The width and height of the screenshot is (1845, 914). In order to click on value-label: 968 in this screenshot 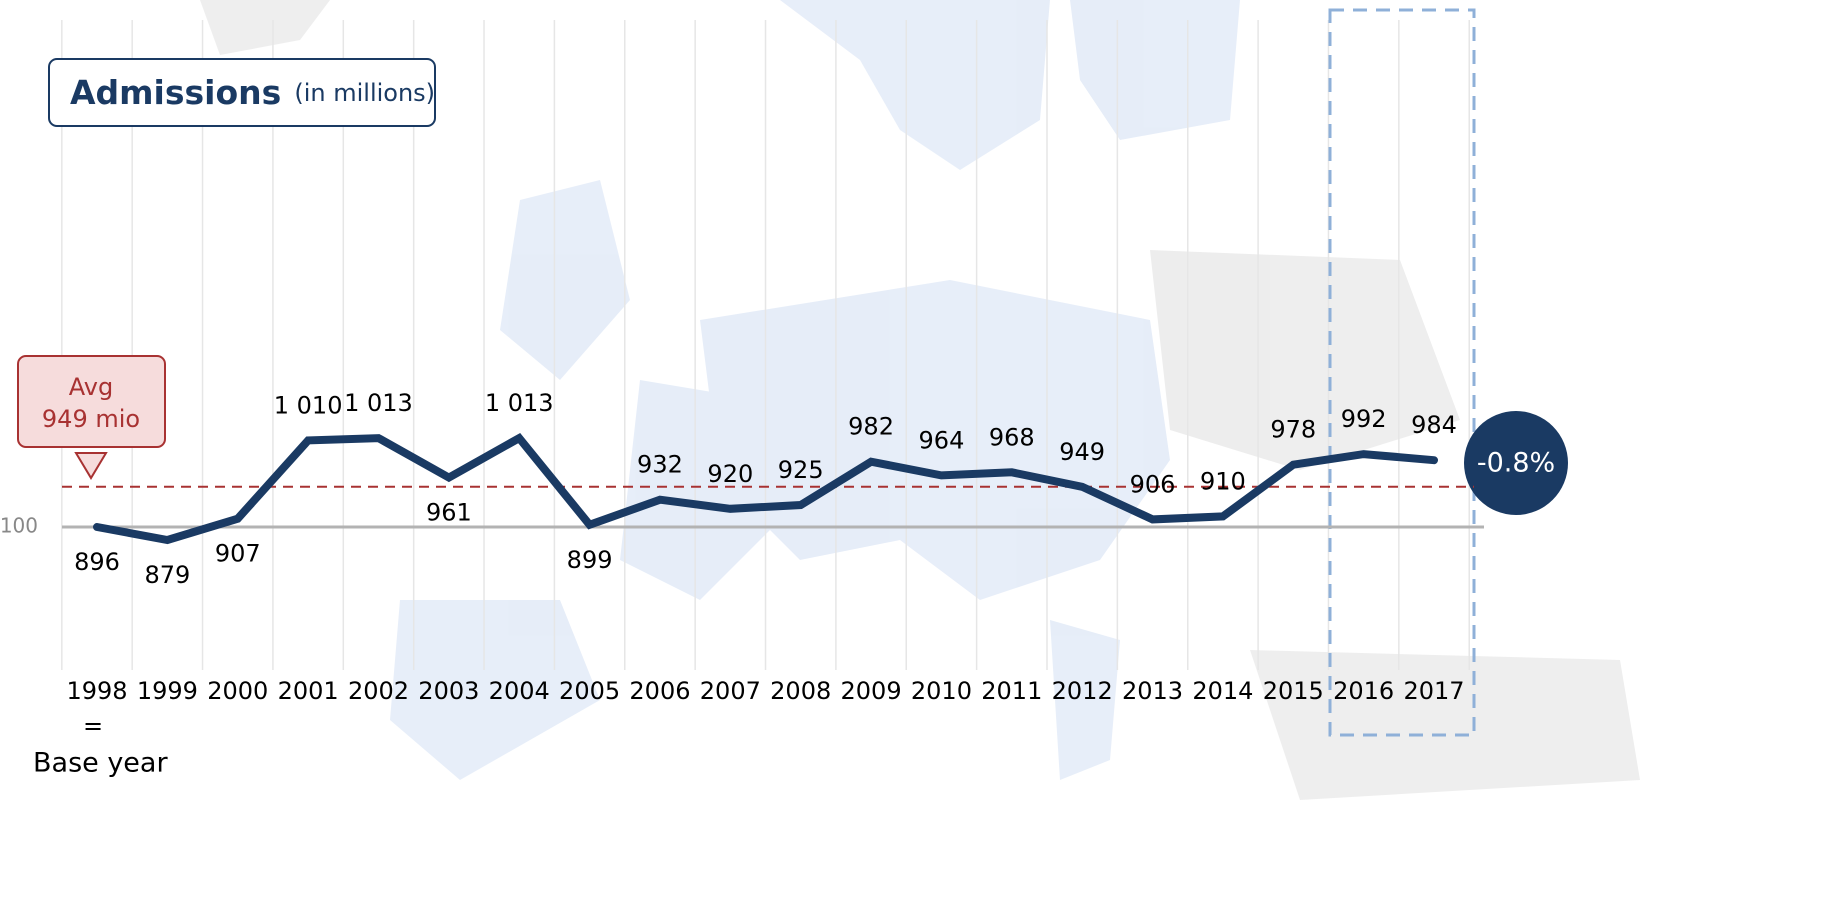, I will do `click(1012, 437)`.